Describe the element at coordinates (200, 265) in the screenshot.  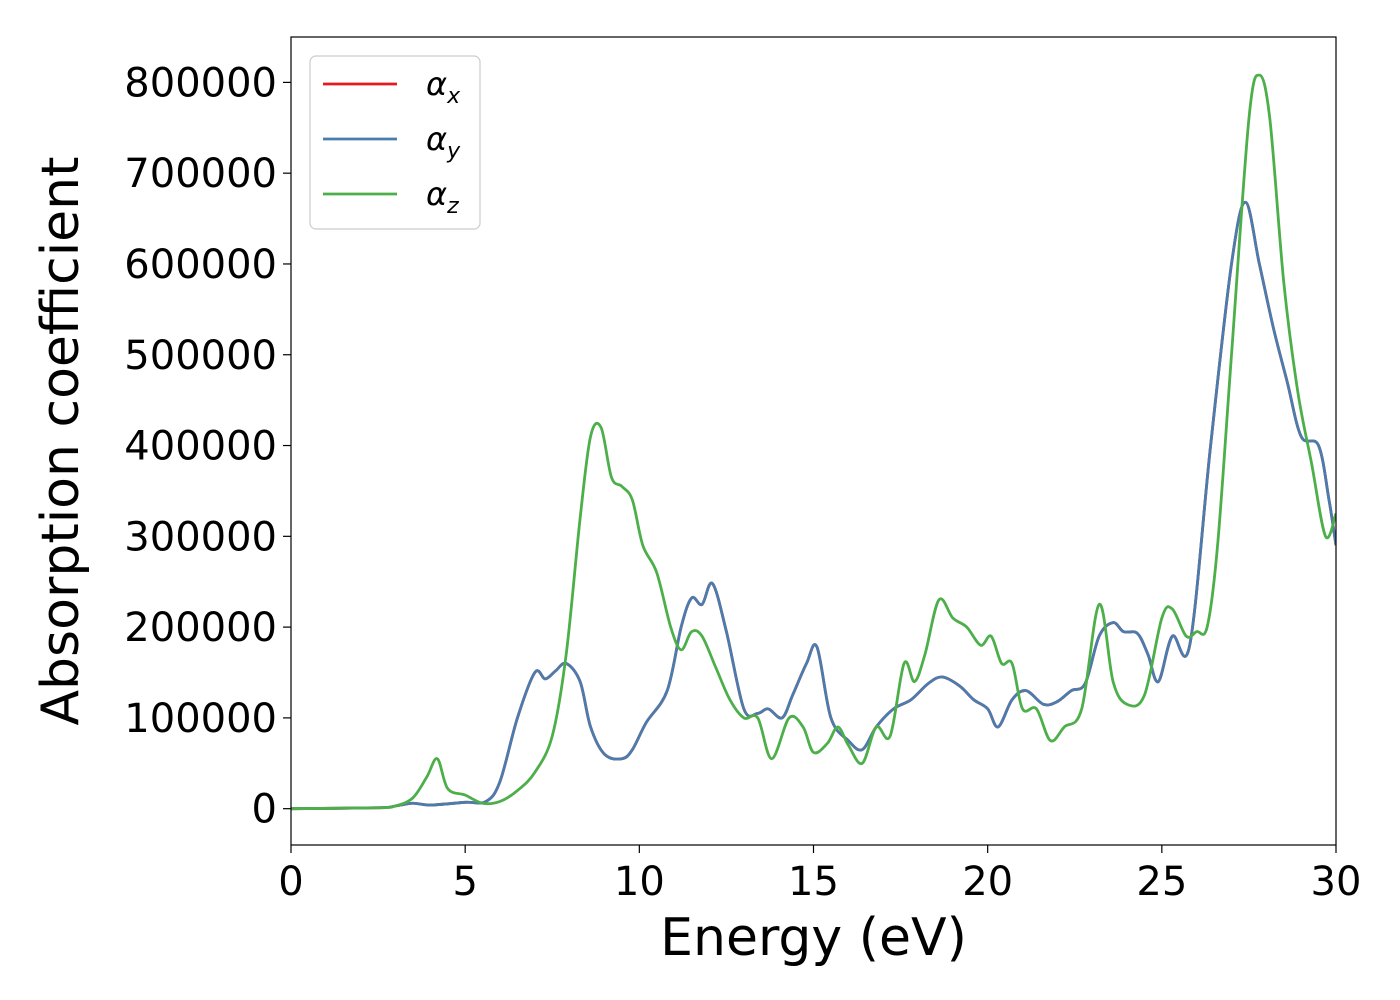
I see `y-tick-label: 600000` at that location.